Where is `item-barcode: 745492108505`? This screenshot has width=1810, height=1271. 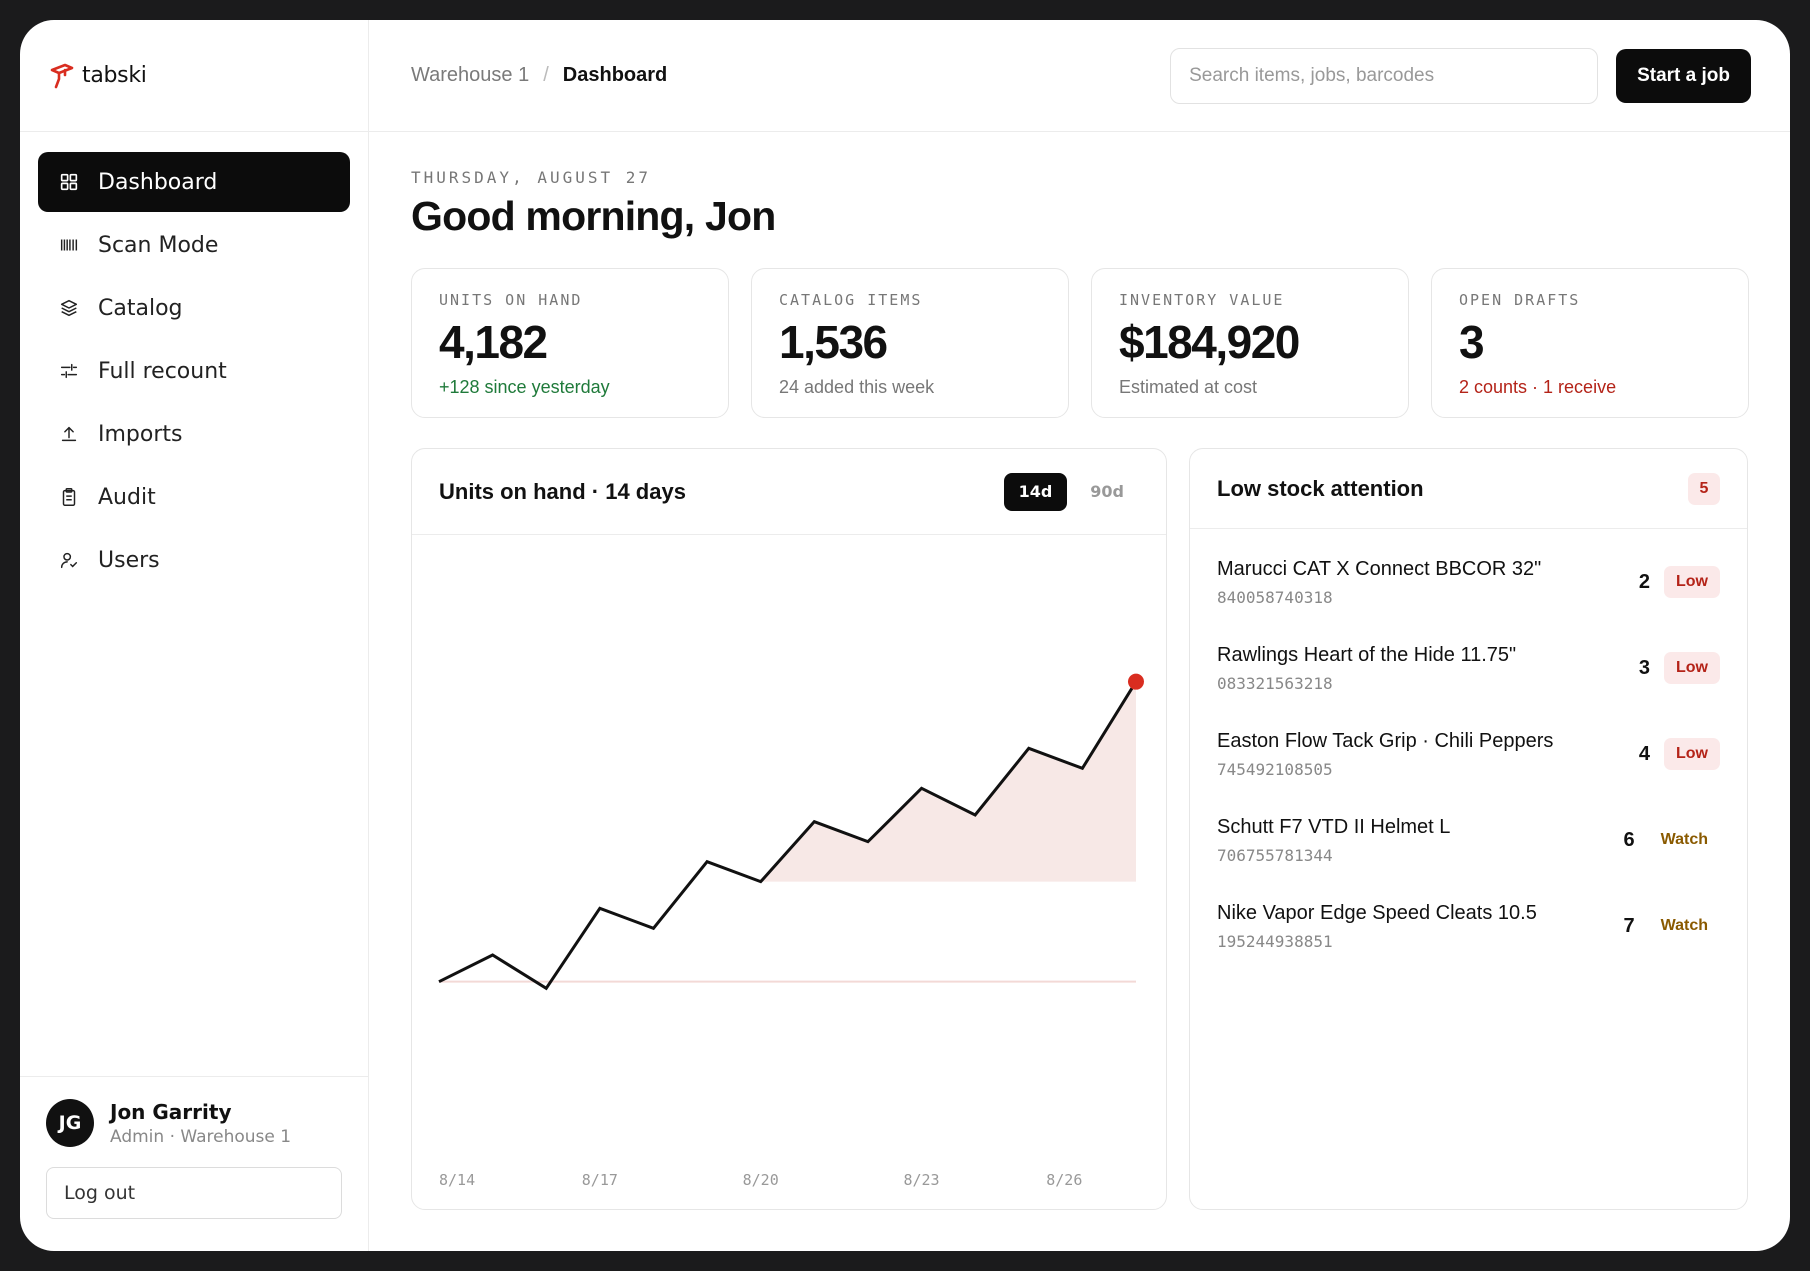
item-barcode: 745492108505 is located at coordinates (1275, 769).